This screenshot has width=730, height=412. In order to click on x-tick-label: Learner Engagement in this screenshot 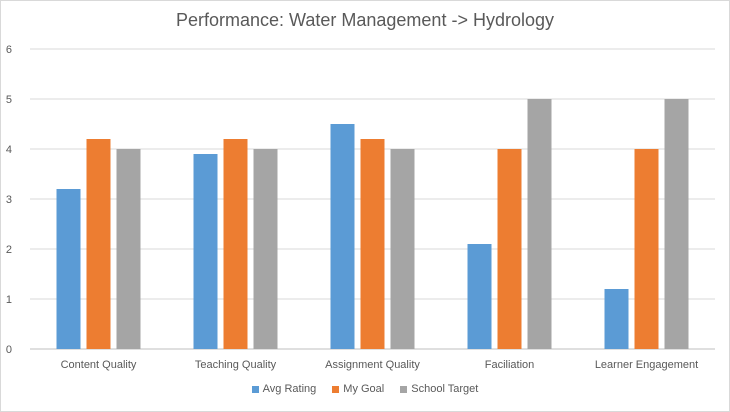, I will do `click(646, 365)`.